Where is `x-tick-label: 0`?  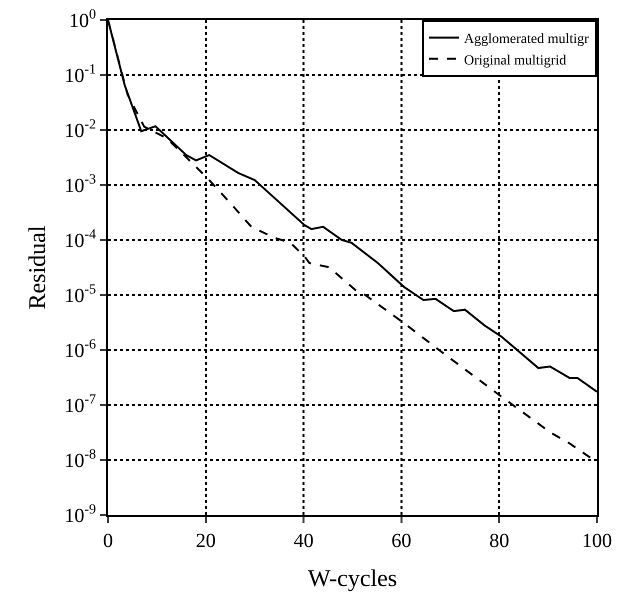 x-tick-label: 0 is located at coordinates (108, 541).